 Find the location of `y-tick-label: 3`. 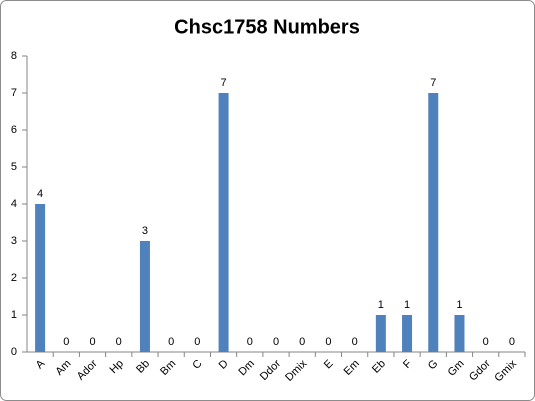

y-tick-label: 3 is located at coordinates (14, 241).